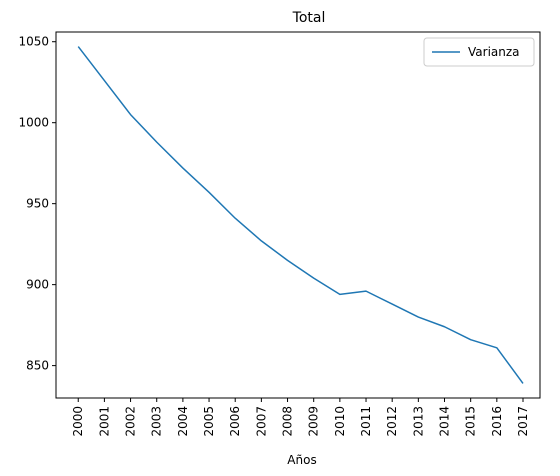  What do you see at coordinates (366, 421) in the screenshot?
I see `x-tick-label: 2011` at bounding box center [366, 421].